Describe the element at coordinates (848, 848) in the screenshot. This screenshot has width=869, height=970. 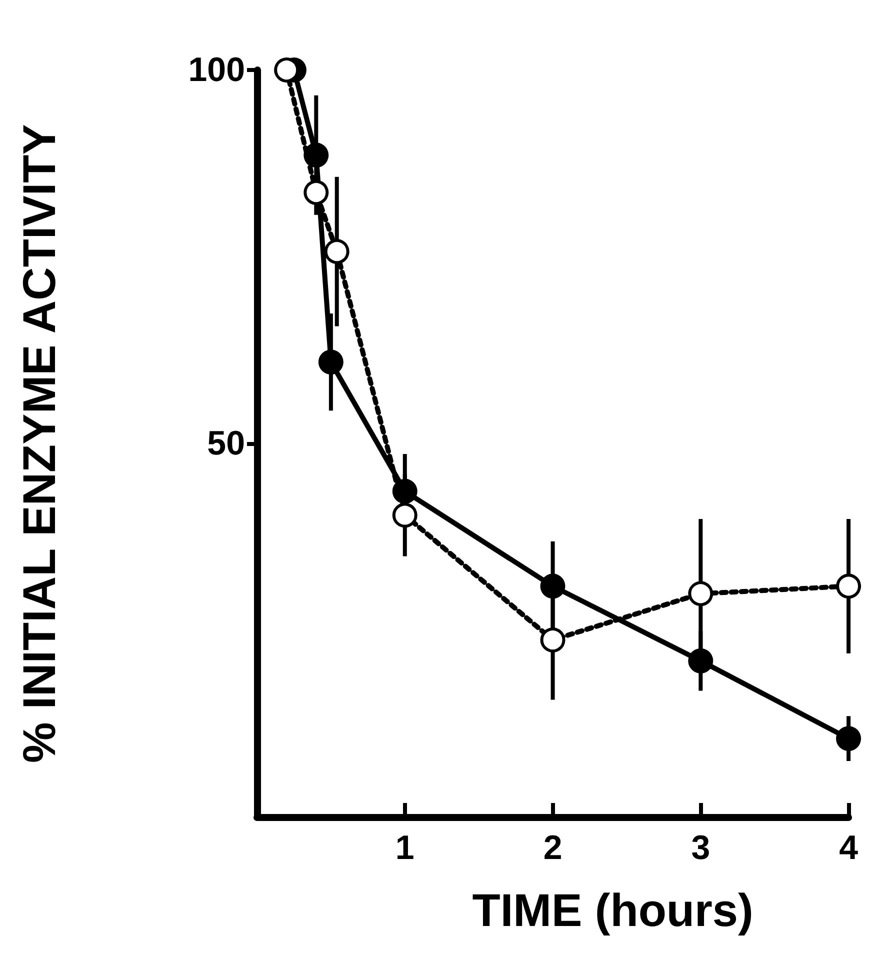
I see `x-tick-label: 4` at that location.